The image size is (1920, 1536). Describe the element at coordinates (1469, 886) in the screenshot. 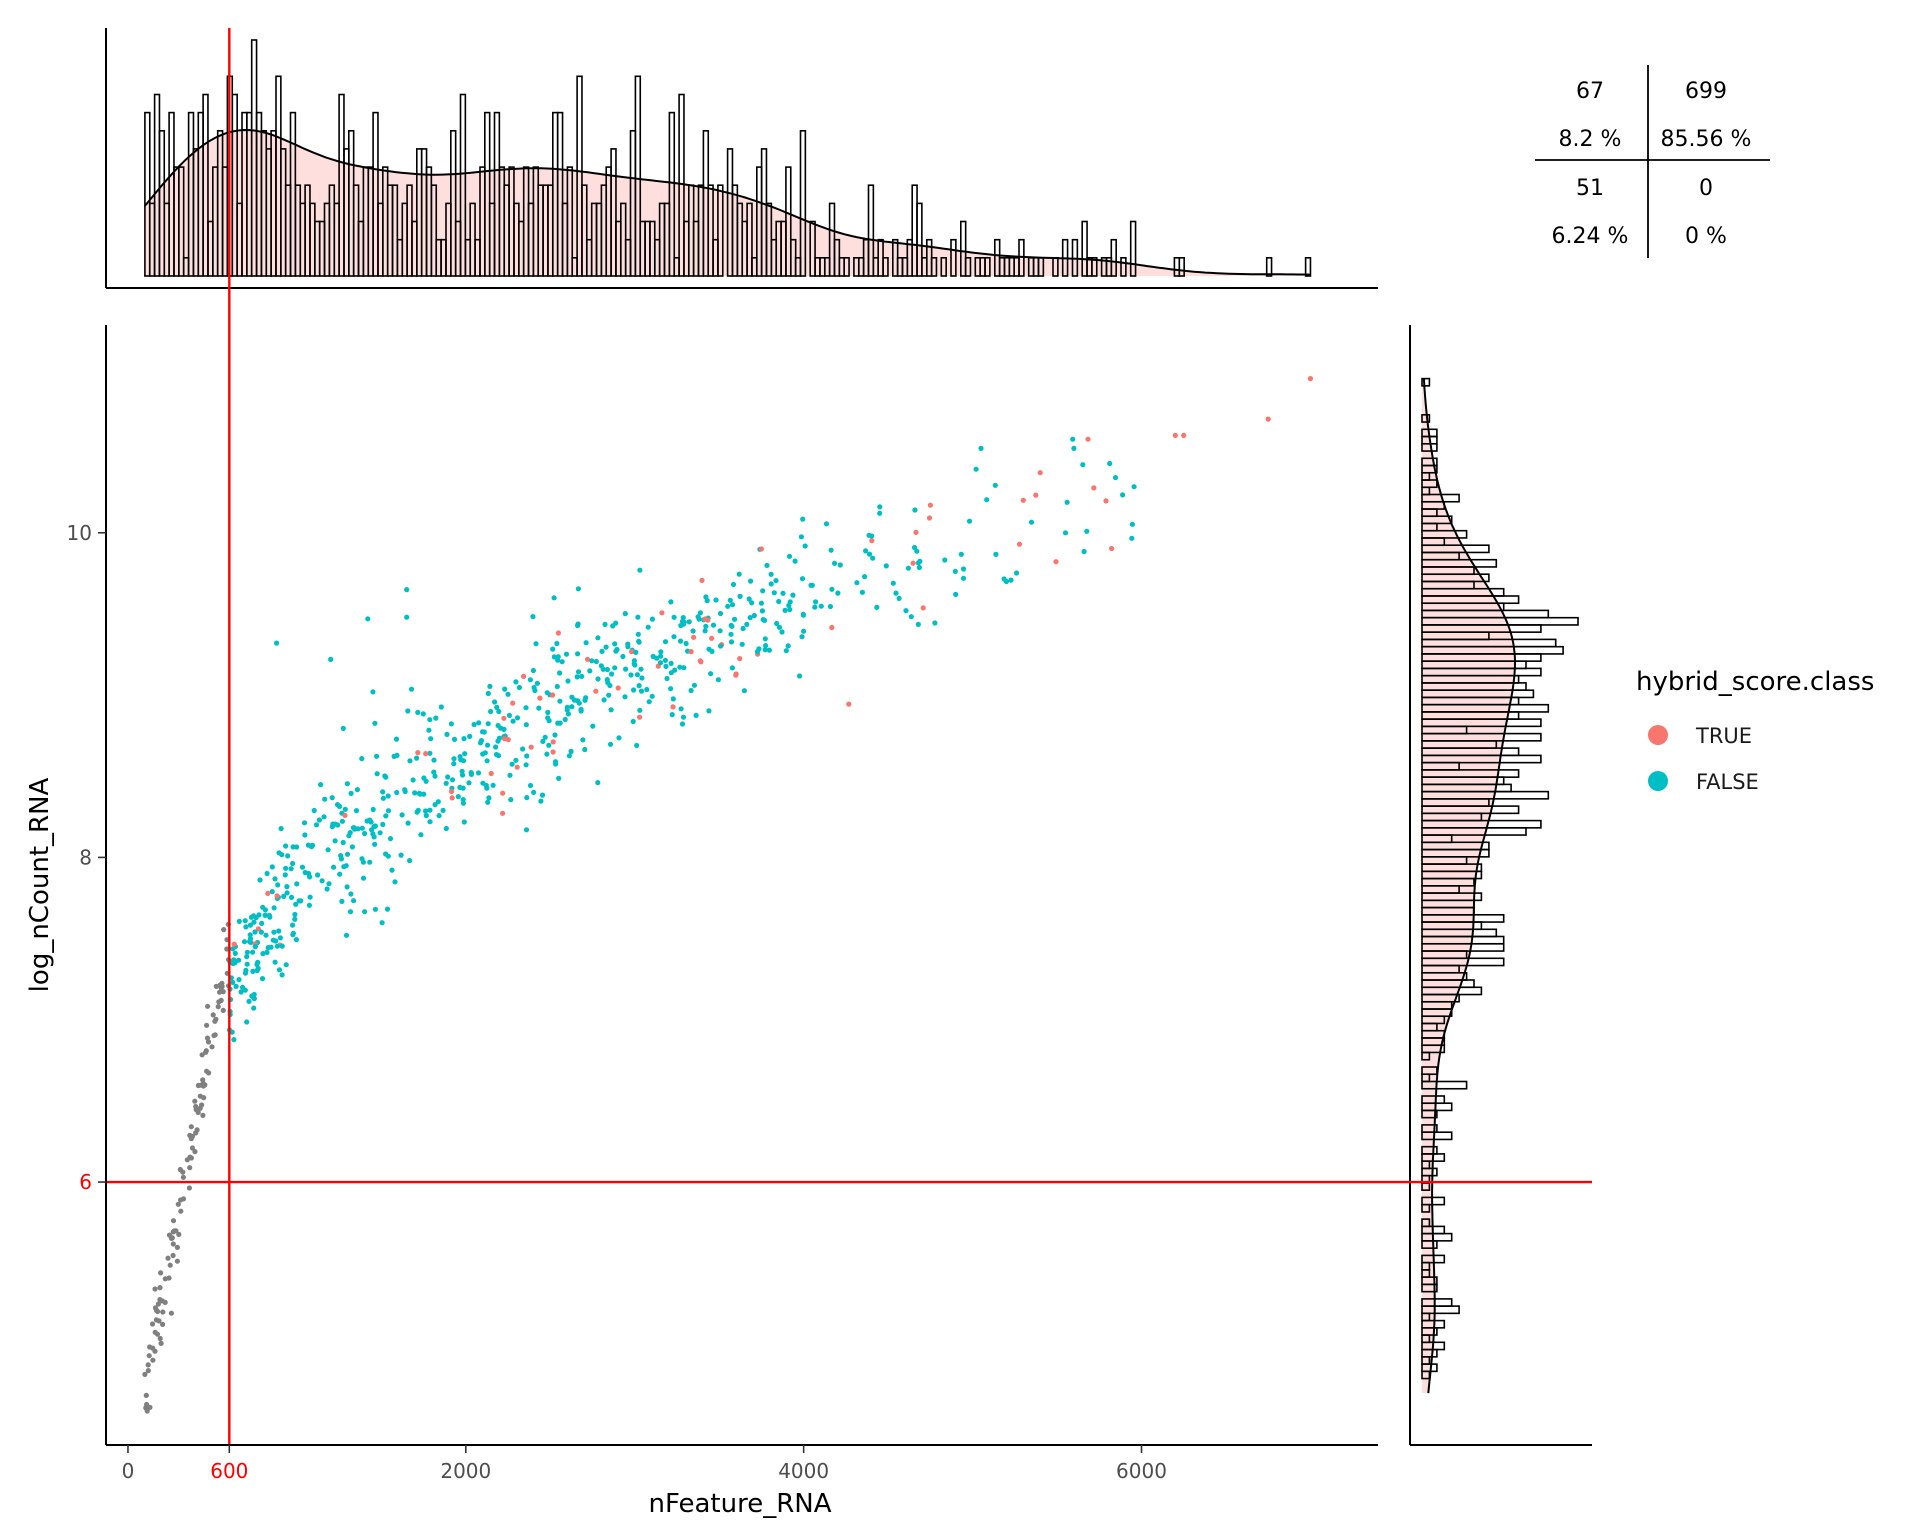

I see `right-density-curve` at that location.